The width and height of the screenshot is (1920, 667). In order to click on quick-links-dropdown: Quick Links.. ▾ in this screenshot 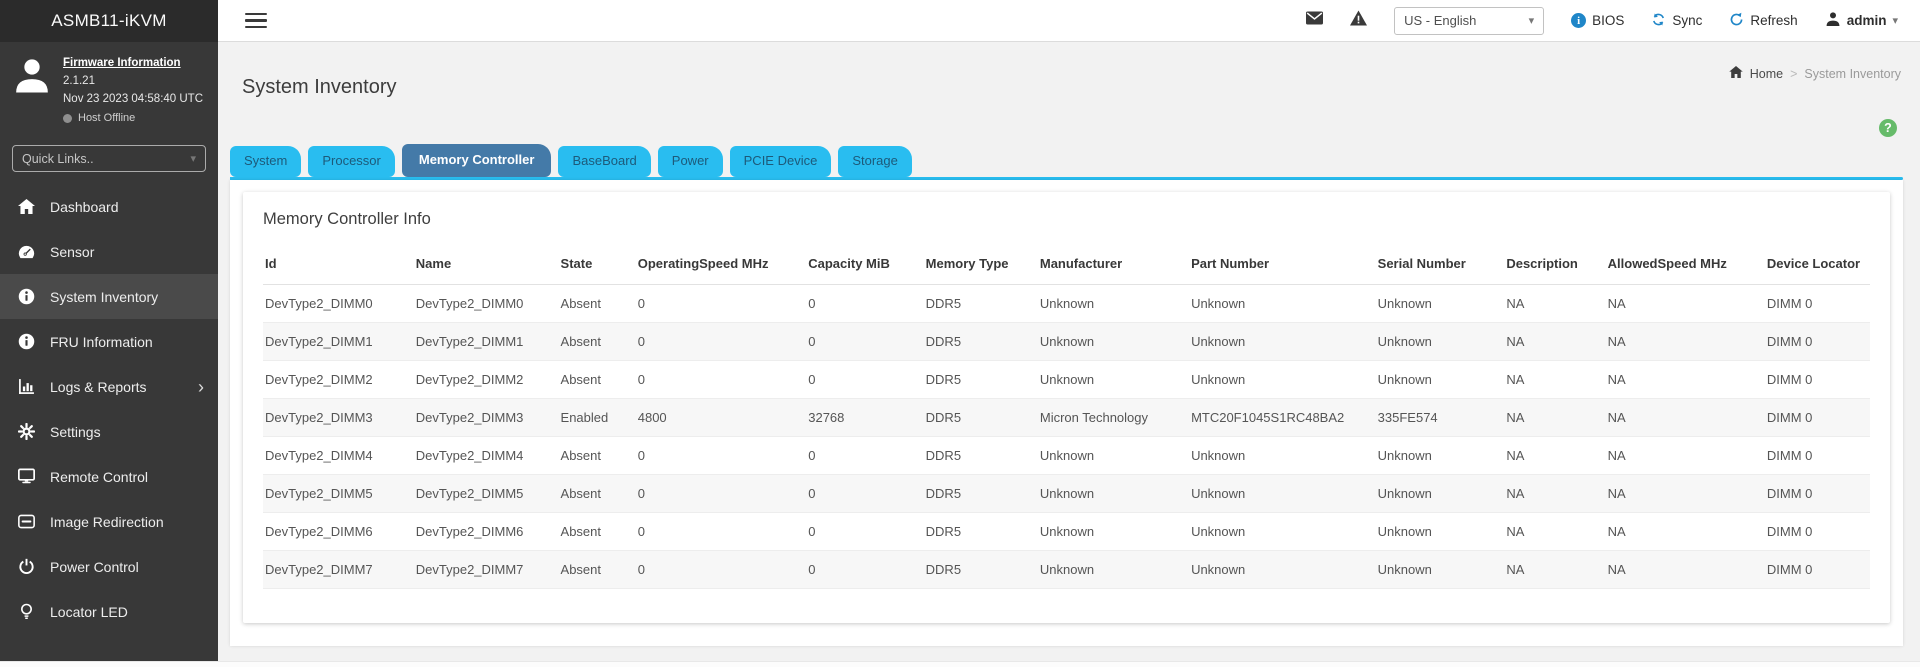, I will do `click(109, 159)`.